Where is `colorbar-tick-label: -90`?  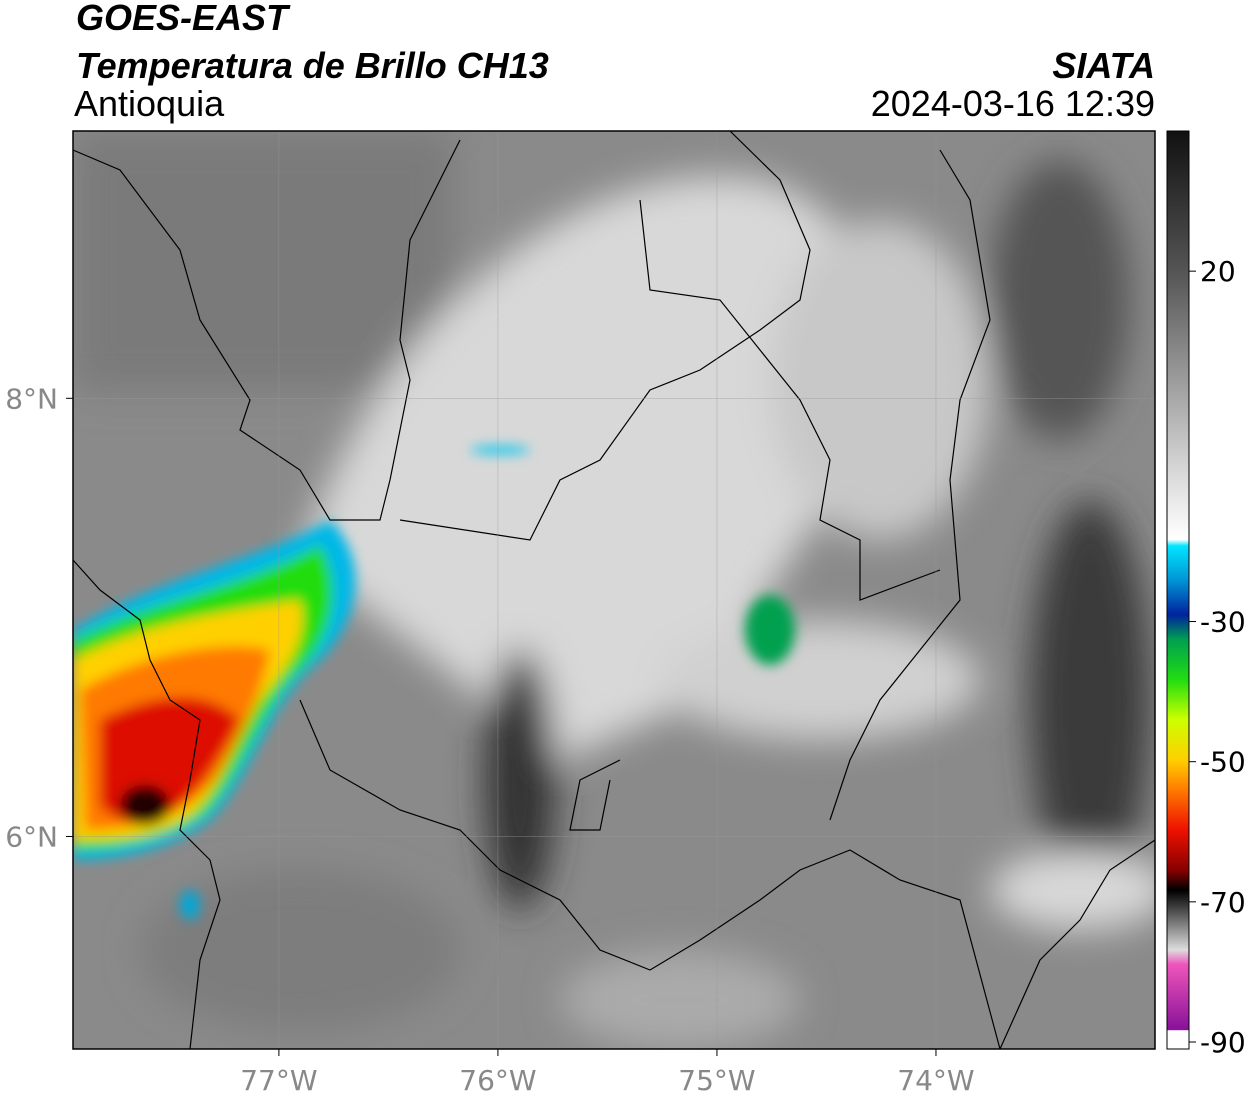
colorbar-tick-label: -90 is located at coordinates (1223, 1042).